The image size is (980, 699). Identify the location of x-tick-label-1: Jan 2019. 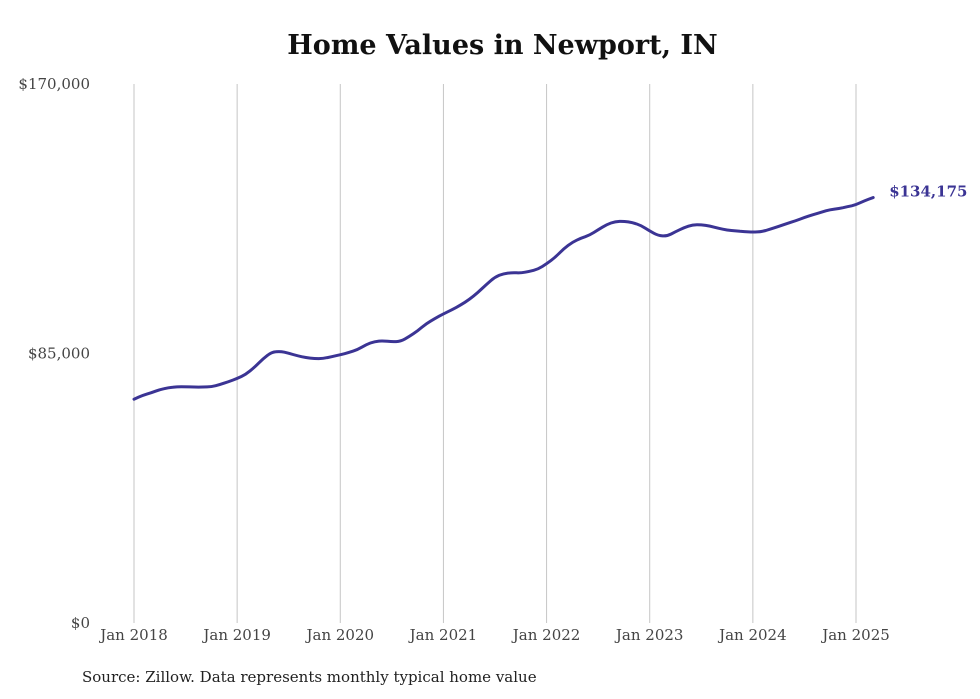
(236, 635).